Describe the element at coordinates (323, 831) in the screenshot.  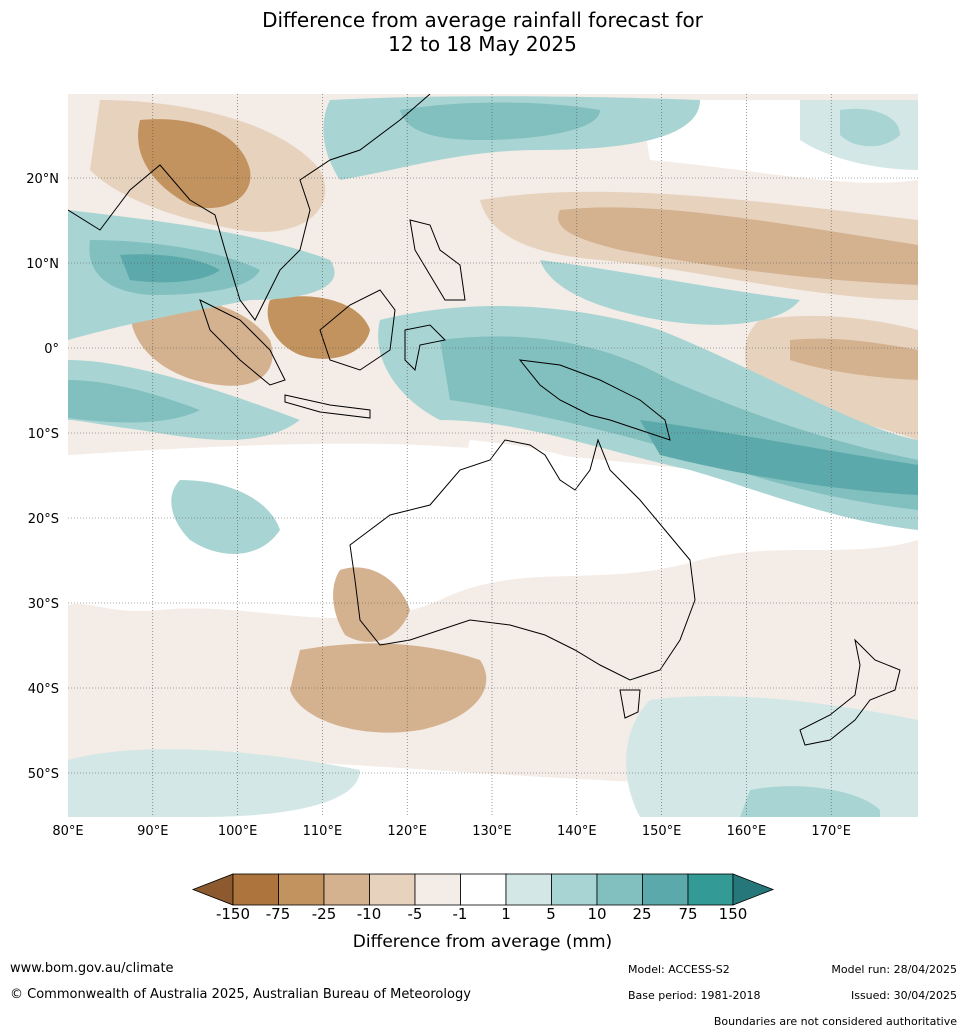
I see `lon-label: 110°E` at that location.